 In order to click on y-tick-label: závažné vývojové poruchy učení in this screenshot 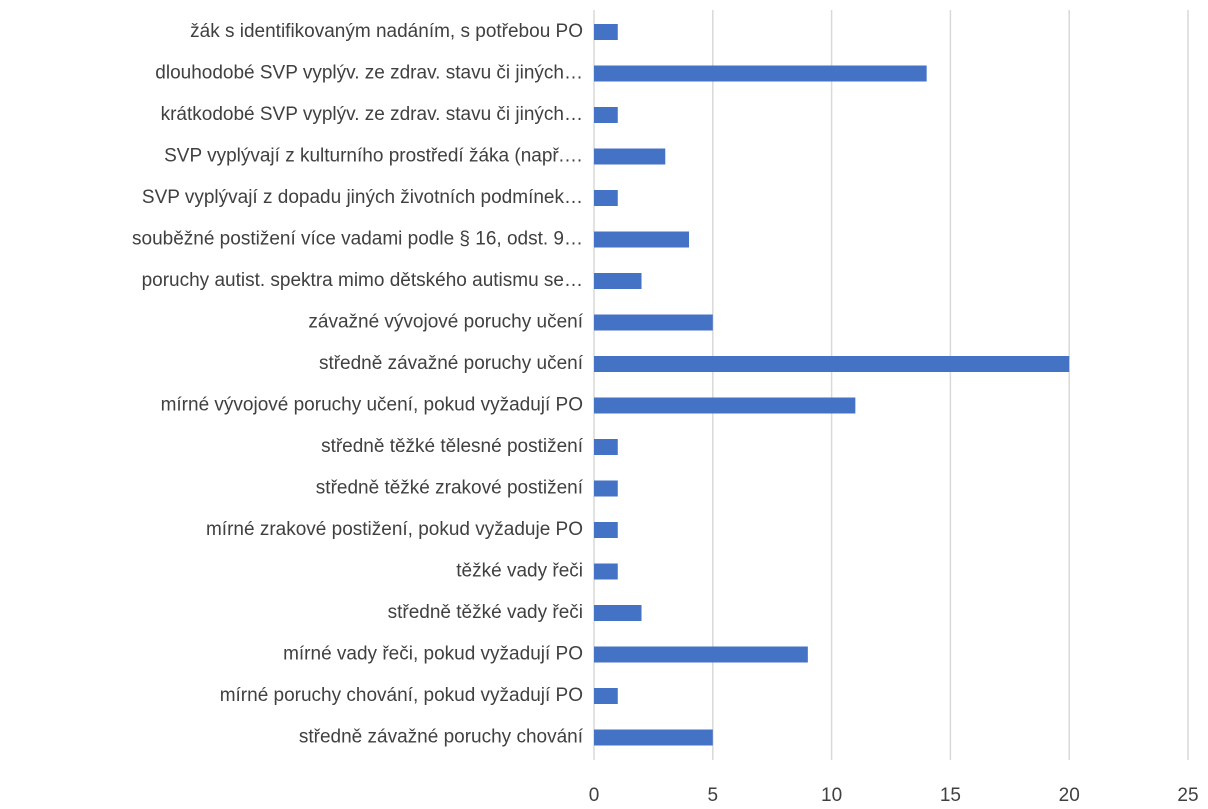, I will do `click(445, 322)`.